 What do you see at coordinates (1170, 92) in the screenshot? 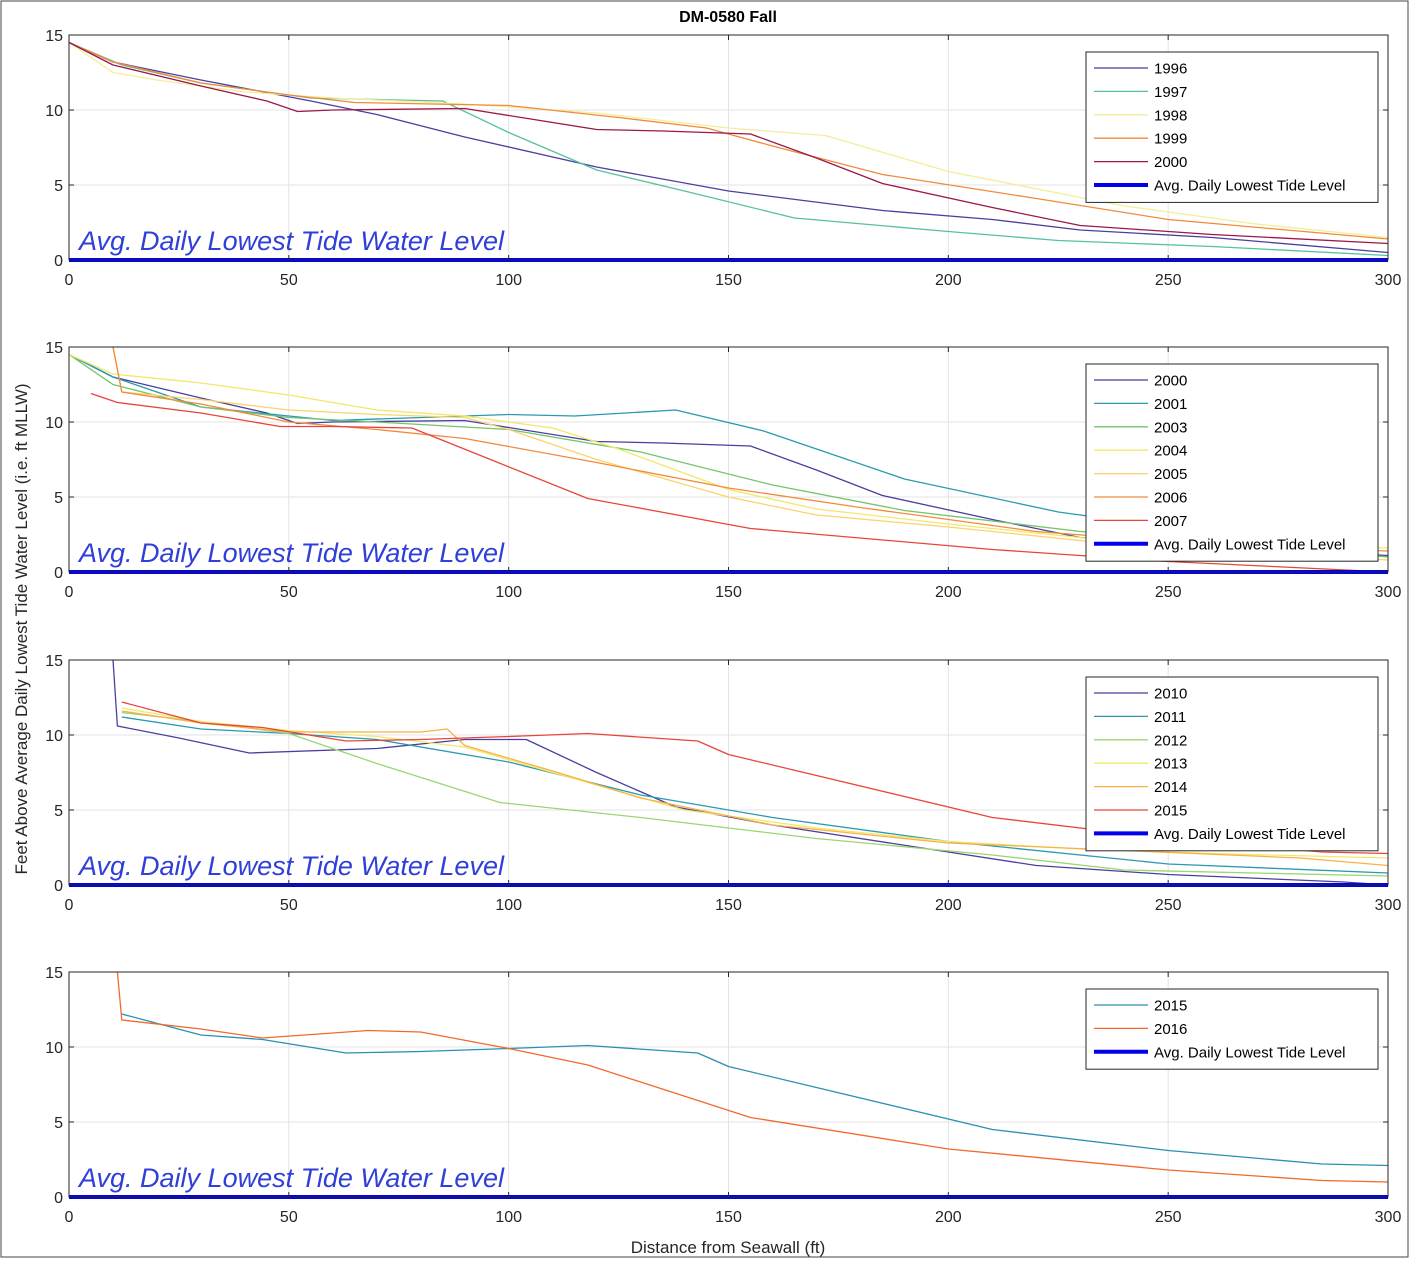
I see `legend-label: 1997` at bounding box center [1170, 92].